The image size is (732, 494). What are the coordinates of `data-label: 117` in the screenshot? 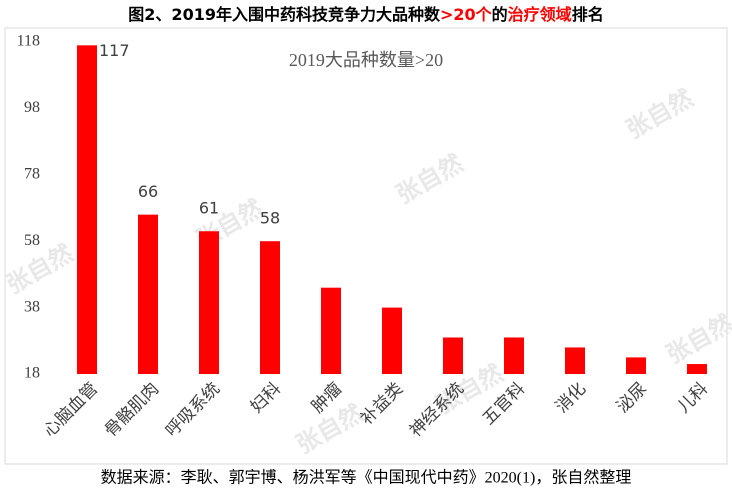 It's located at (114, 50).